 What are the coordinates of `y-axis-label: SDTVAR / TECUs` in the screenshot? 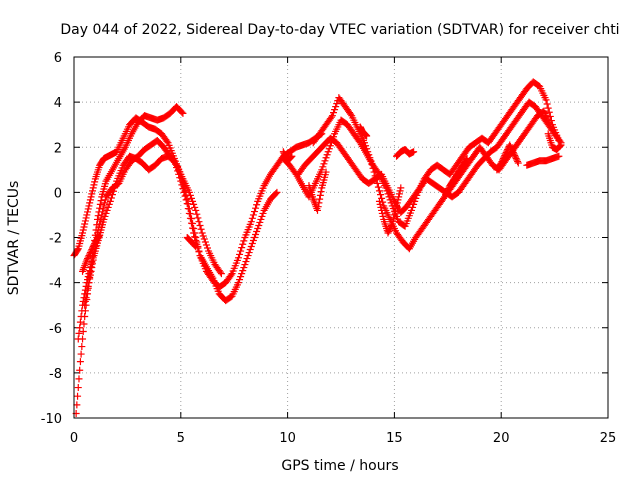 It's located at (14, 238).